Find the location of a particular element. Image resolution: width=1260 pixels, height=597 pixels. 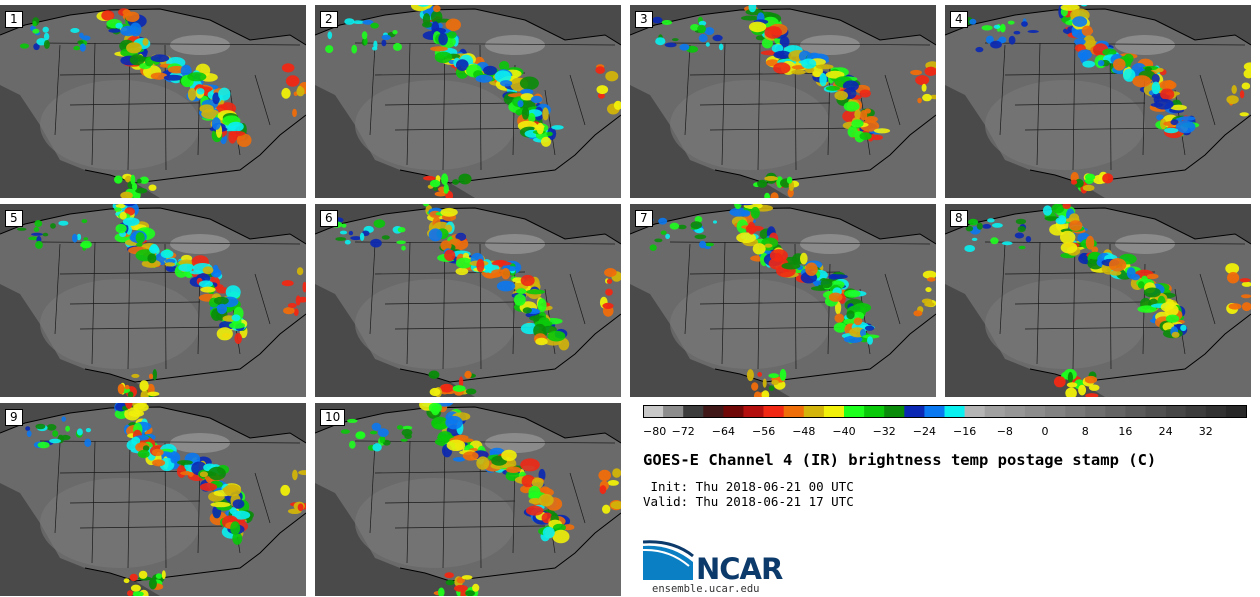

panel-number: 9 is located at coordinates (14, 417).